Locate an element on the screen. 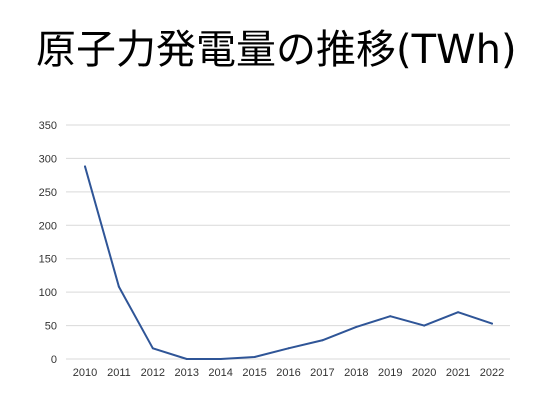 This screenshot has height=410, width=550. x-tick-label: 2015 is located at coordinates (254, 373).